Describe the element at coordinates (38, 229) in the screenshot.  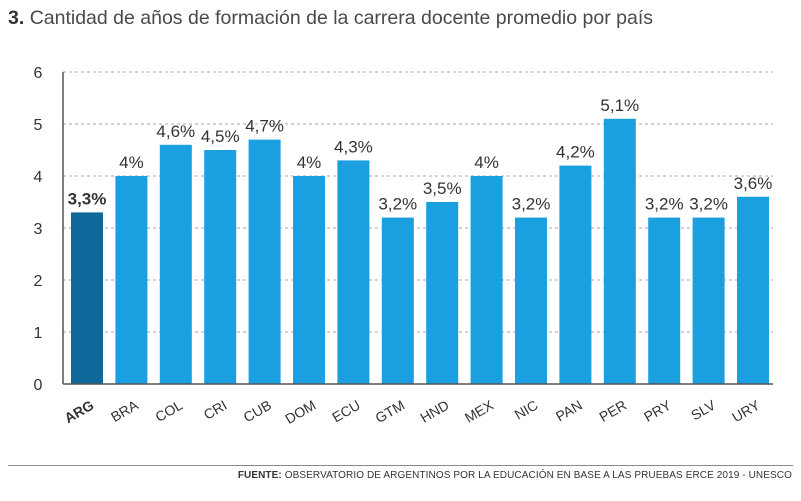
I see `y-tick-label: 3` at that location.